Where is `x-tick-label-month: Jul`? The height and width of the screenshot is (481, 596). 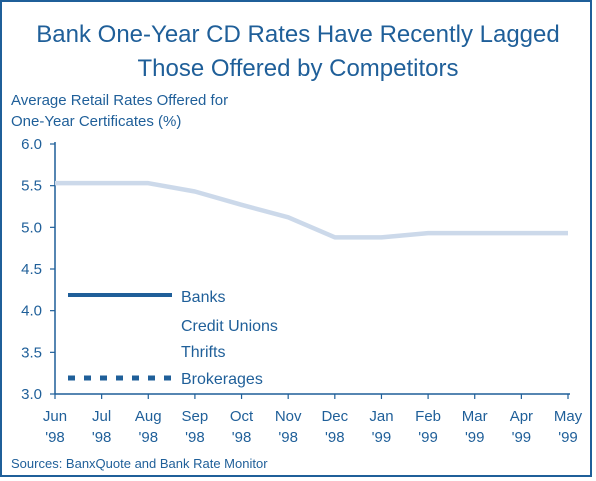 x-tick-label-month: Jul is located at coordinates (101, 416).